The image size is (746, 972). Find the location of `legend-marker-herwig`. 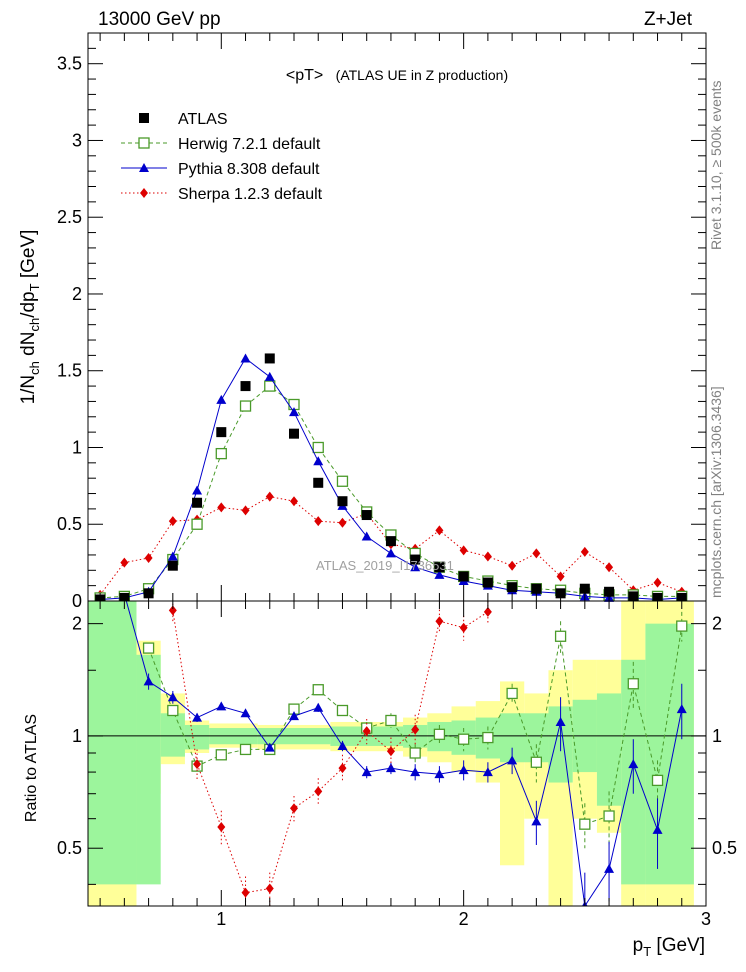

legend-marker-herwig is located at coordinates (144, 143).